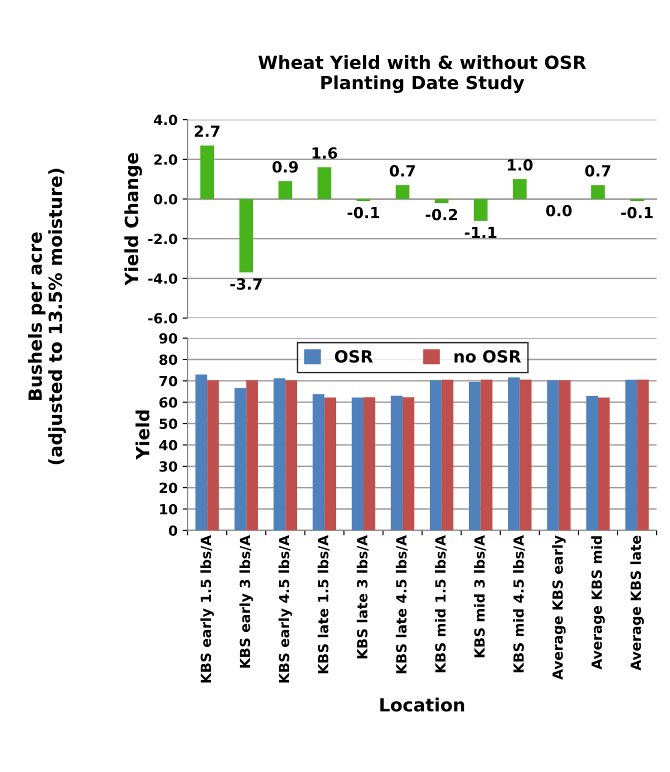 The width and height of the screenshot is (670, 772). What do you see at coordinates (285, 609) in the screenshot?
I see `x-tick-label: KBS early 4.5 lbs/A` at bounding box center [285, 609].